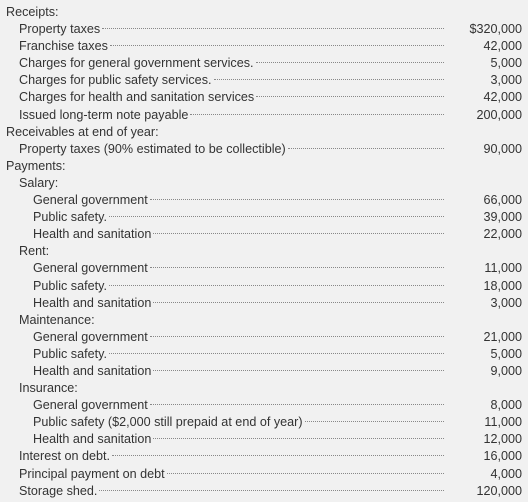  What do you see at coordinates (92, 473) in the screenshot?
I see `item-label: Principal payment on debt` at bounding box center [92, 473].